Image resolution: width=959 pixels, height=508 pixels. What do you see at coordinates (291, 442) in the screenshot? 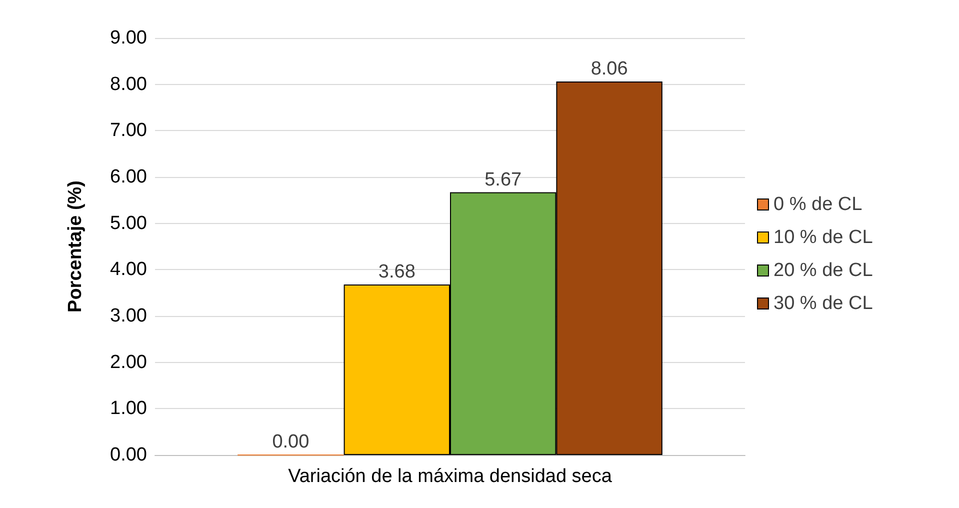
I see `data-label: 0.00` at bounding box center [291, 442].